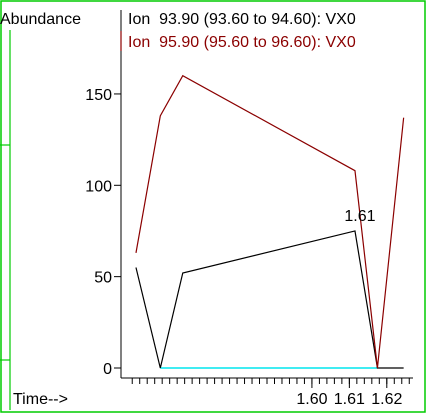 This screenshot has width=426, height=413. Describe the element at coordinates (359, 216) in the screenshot. I see `peak-annotation-label: 1.61` at that location.